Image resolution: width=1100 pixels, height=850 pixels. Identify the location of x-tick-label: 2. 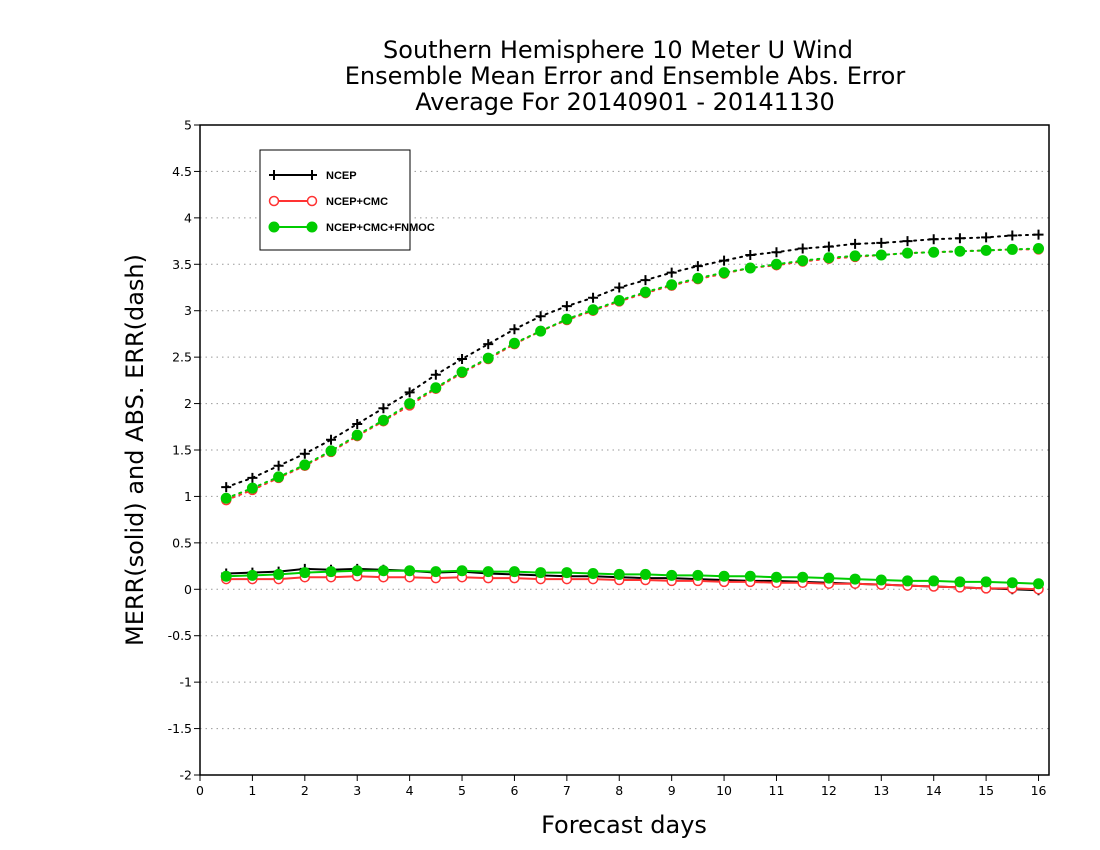
(305, 790).